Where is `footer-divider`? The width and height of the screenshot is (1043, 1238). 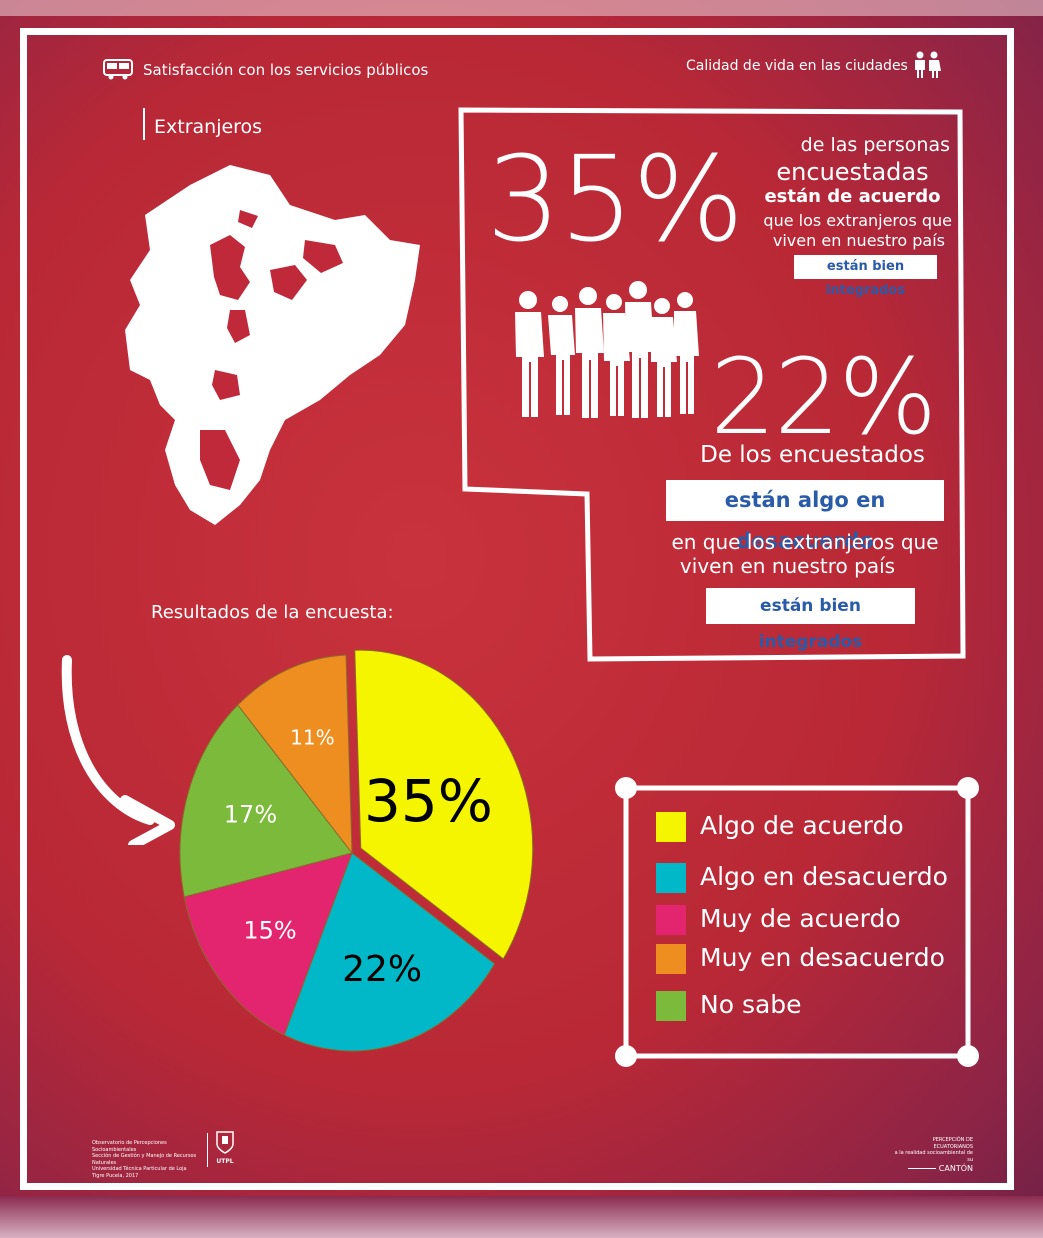
footer-divider is located at coordinates (207, 1150).